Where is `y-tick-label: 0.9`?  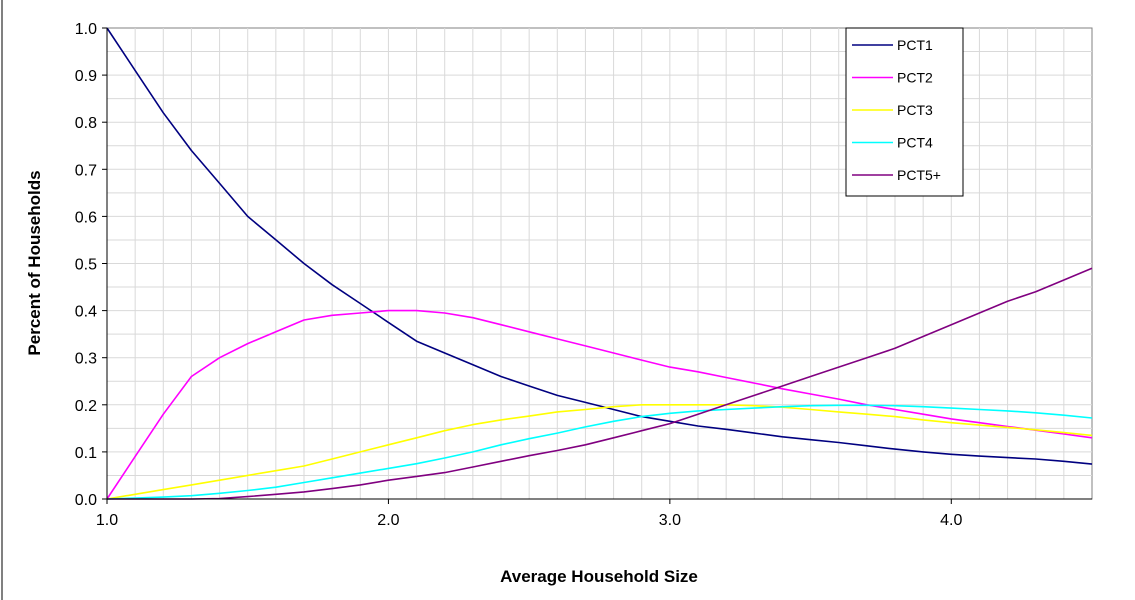
y-tick-label: 0.9 is located at coordinates (86, 76).